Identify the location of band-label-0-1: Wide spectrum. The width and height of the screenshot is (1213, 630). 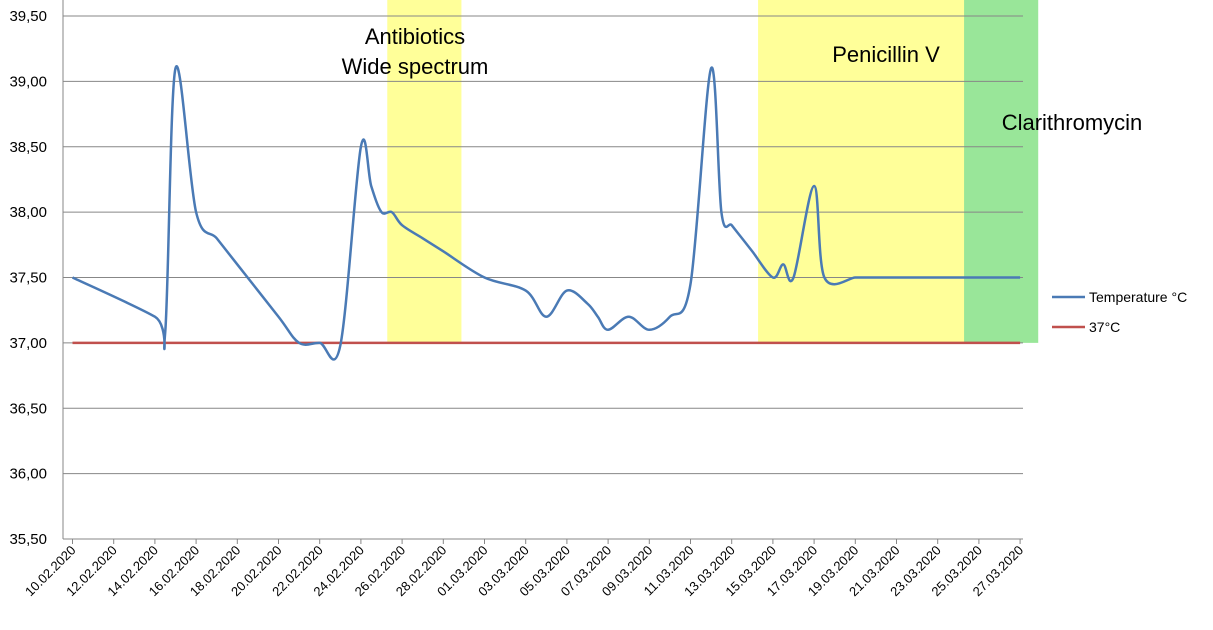
(415, 66).